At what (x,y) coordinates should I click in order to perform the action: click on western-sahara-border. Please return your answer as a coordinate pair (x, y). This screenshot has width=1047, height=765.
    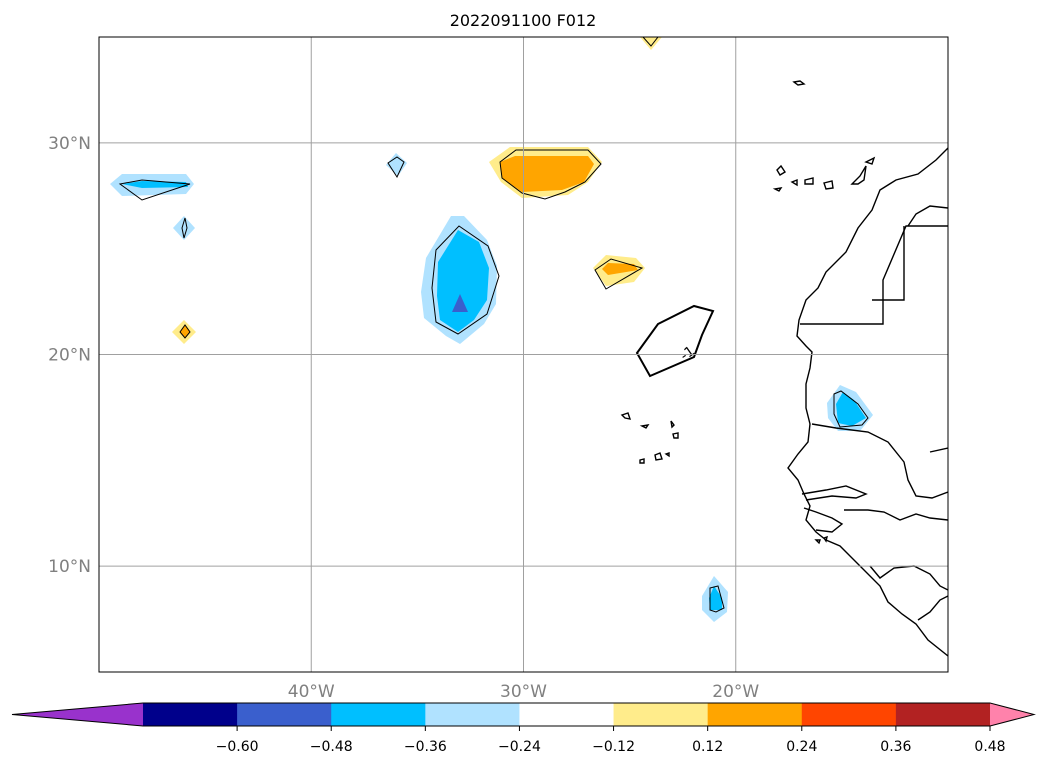
    Looking at the image, I should click on (874, 275).